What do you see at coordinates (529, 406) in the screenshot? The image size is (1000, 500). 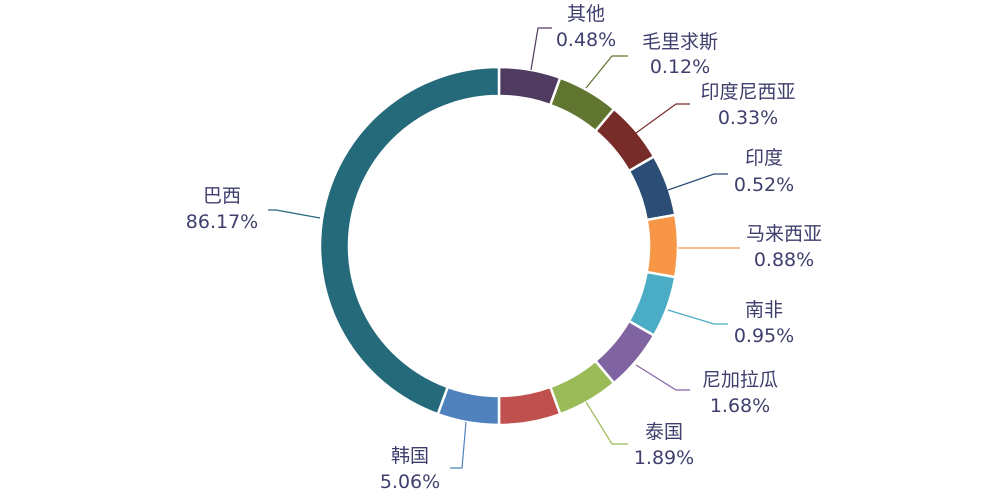 I see `slice-unlabeled` at bounding box center [529, 406].